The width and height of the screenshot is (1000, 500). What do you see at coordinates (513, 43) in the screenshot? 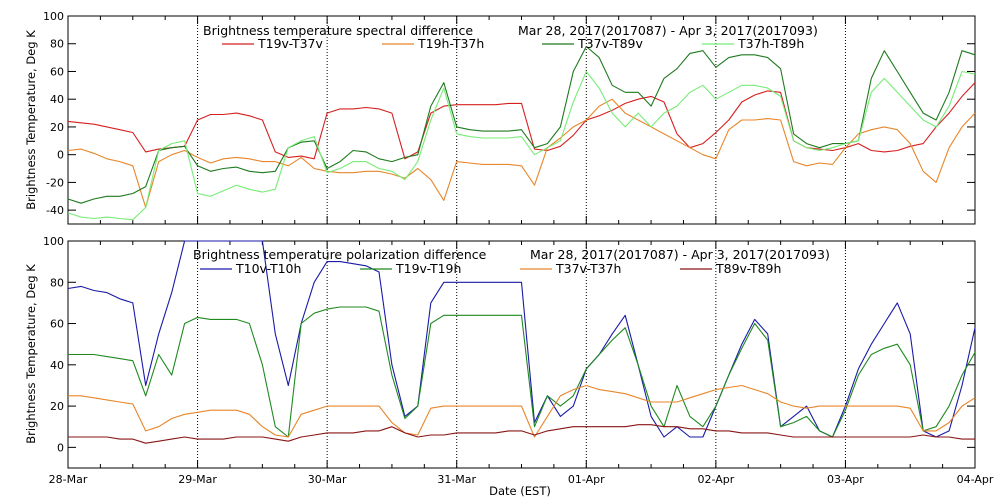
I see `legend: T19v-T37v T19h-T37h T37v-T89v T37h-T89h` at bounding box center [513, 43].